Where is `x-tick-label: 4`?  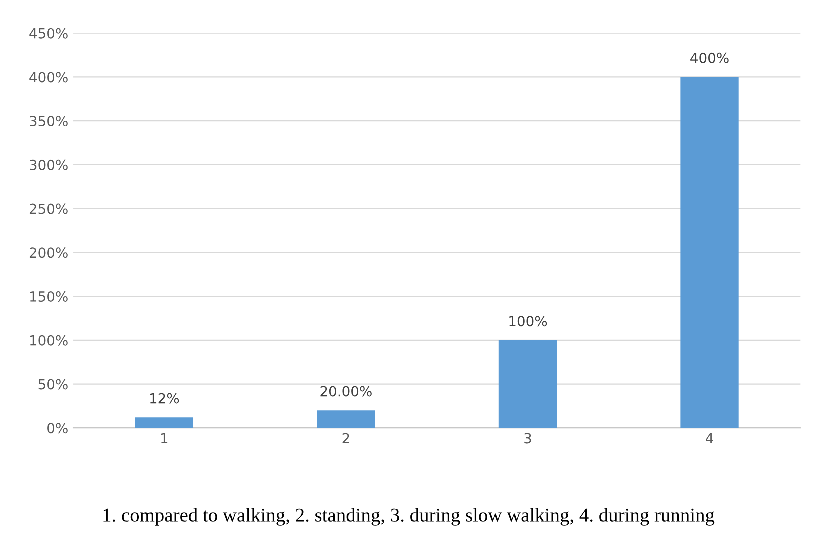 x-tick-label: 4 is located at coordinates (710, 438).